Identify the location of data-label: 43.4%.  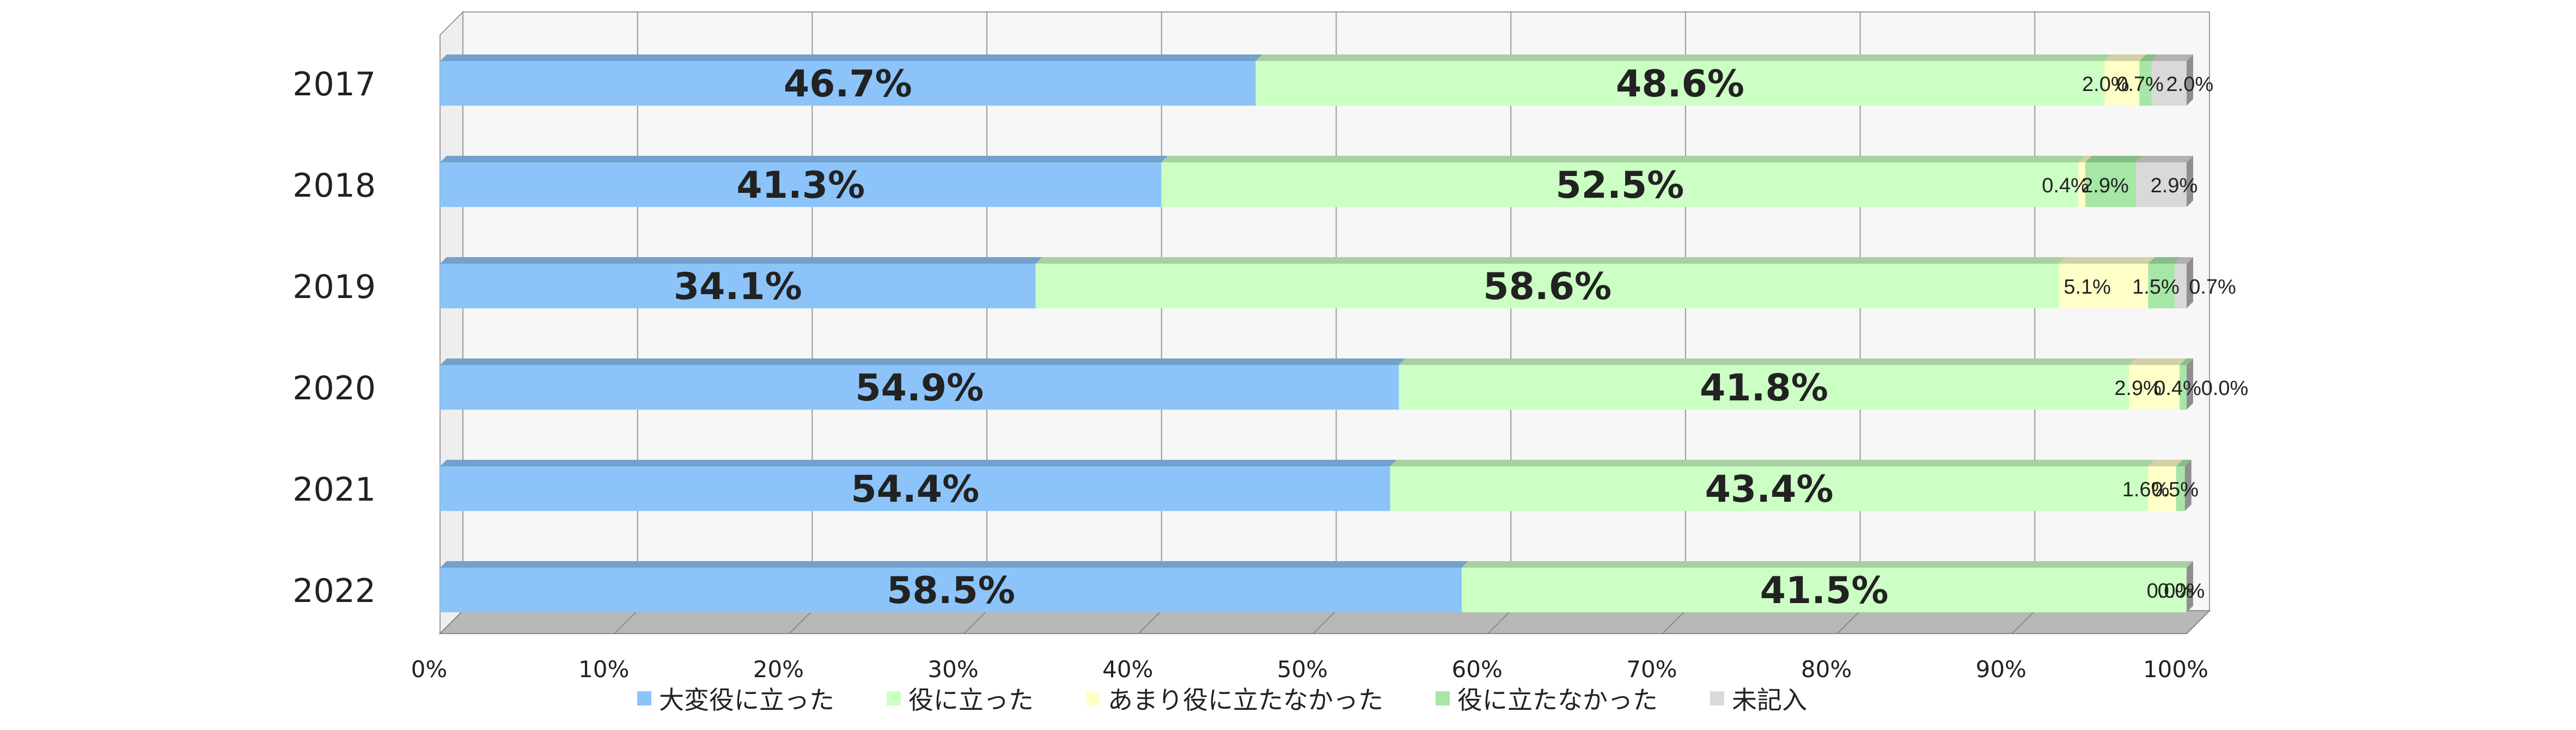
(1769, 489).